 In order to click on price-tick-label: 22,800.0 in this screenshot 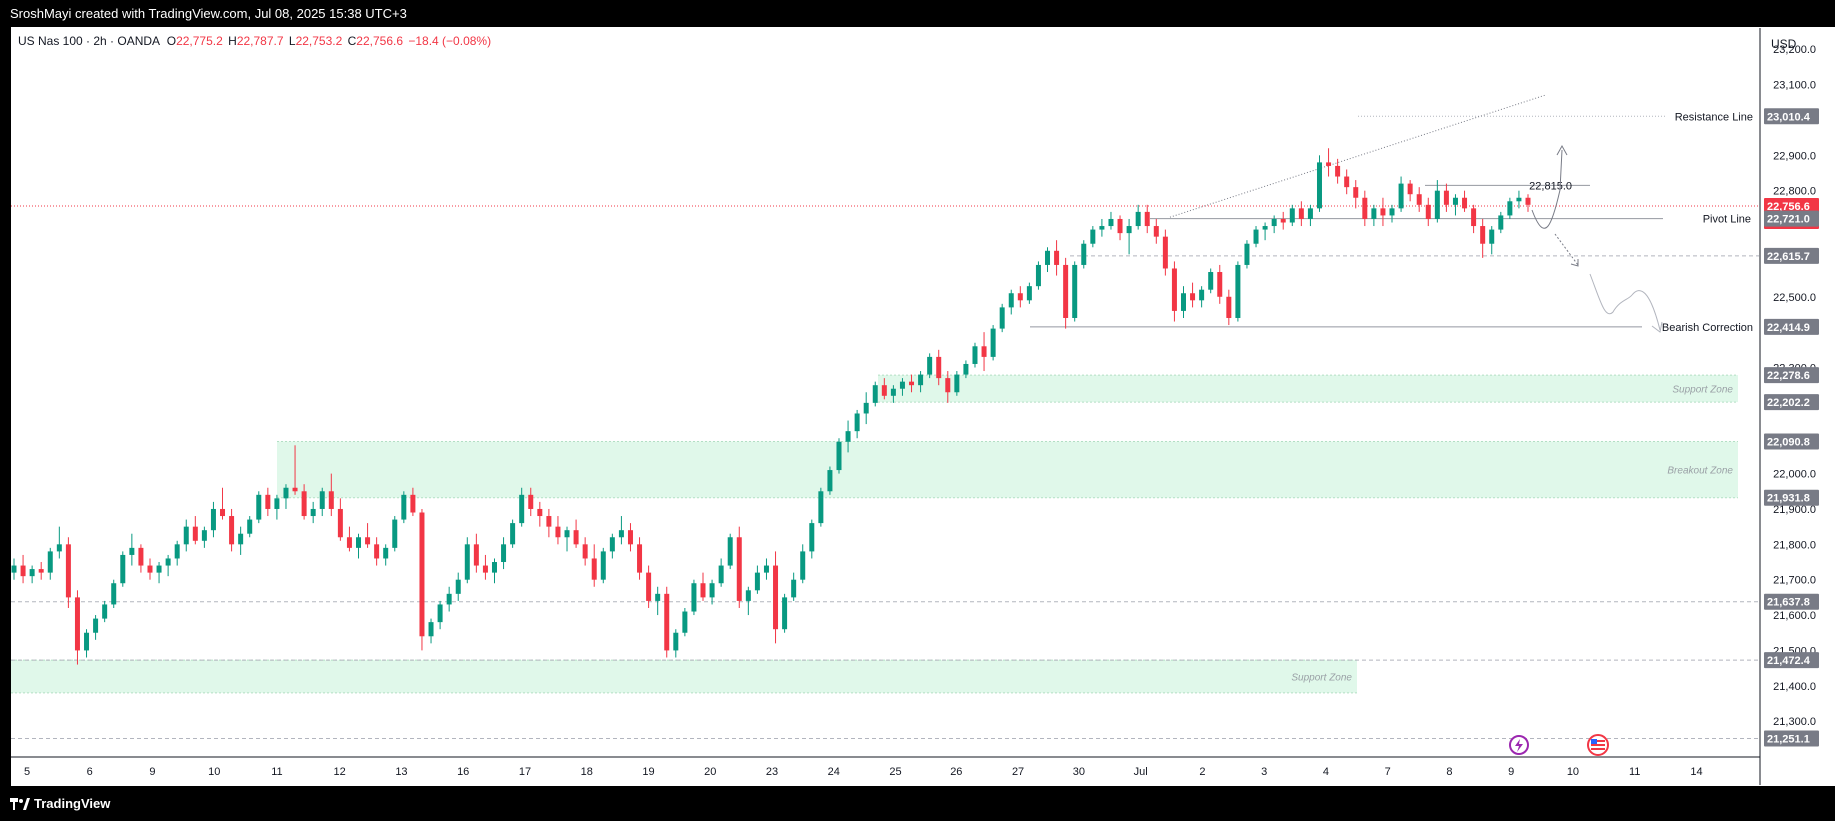, I will do `click(1794, 192)`.